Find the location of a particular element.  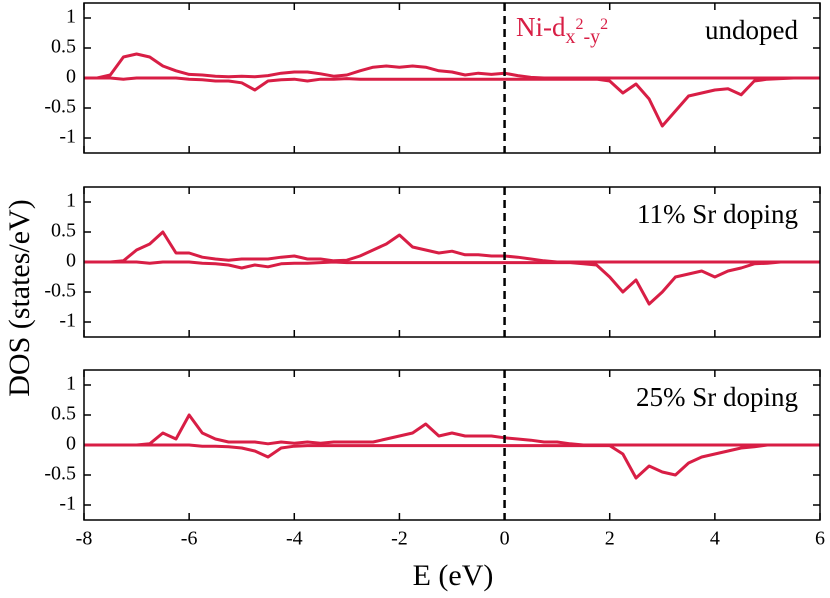

orbital-sub: -y is located at coordinates (592, 37).